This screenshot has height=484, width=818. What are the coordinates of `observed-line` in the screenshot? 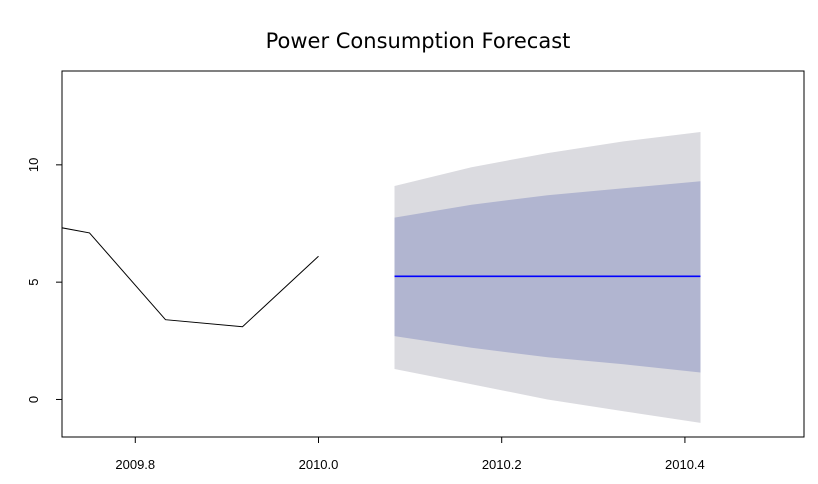 It's located at (190, 277).